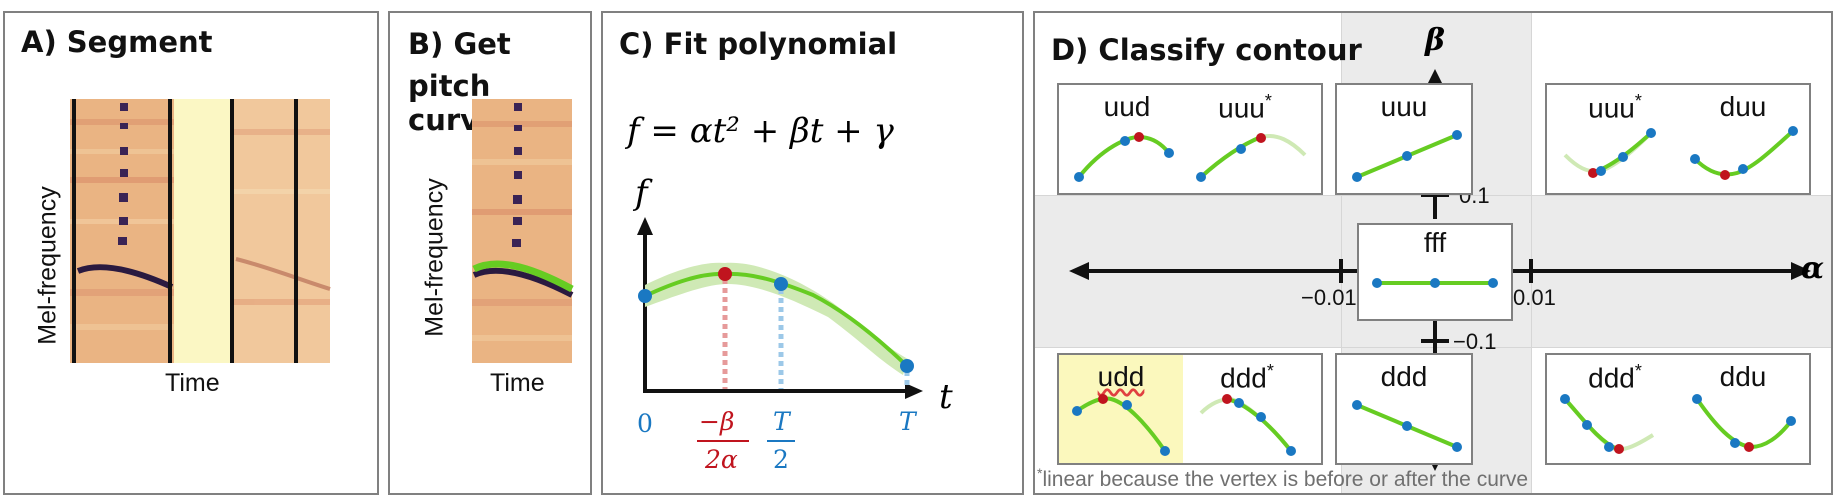  I want to click on panel-b-title-line1: B) Get, so click(459, 44).